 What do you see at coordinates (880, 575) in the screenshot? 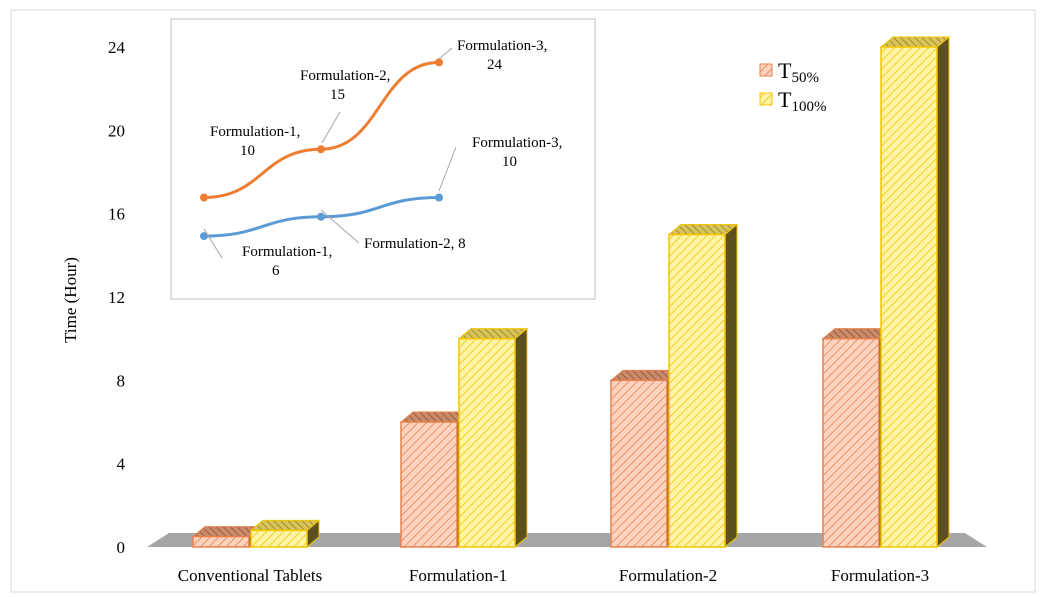
I see `category-label: Formulation-3` at bounding box center [880, 575].